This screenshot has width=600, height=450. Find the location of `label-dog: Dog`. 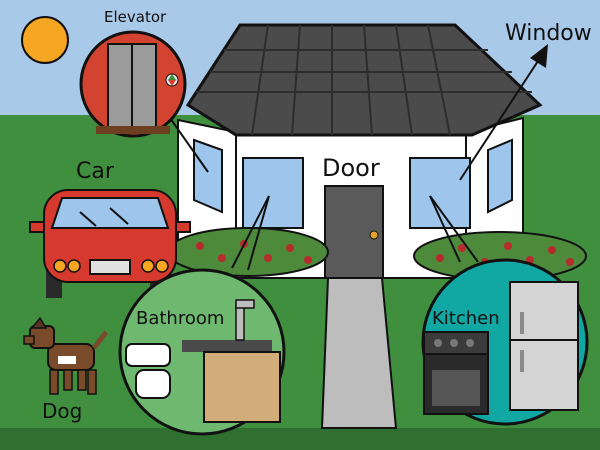

label-dog: Dog is located at coordinates (62, 411).